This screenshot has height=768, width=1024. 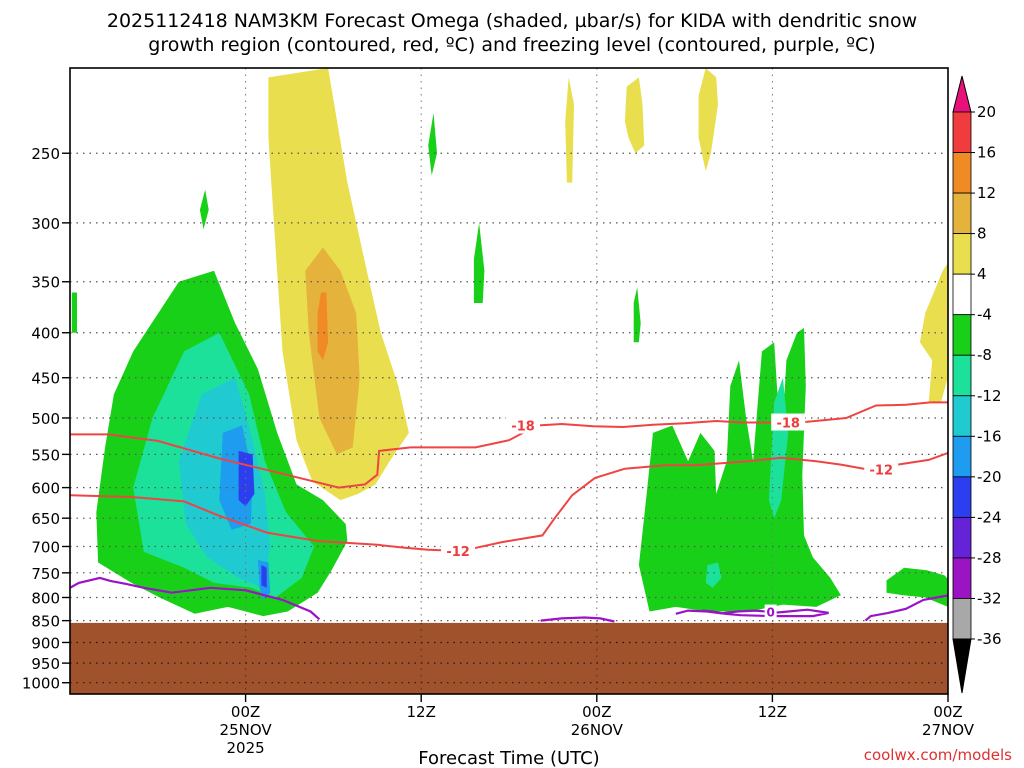 What do you see at coordinates (45, 154) in the screenshot?
I see `y-tick-label-250: 250` at bounding box center [45, 154].